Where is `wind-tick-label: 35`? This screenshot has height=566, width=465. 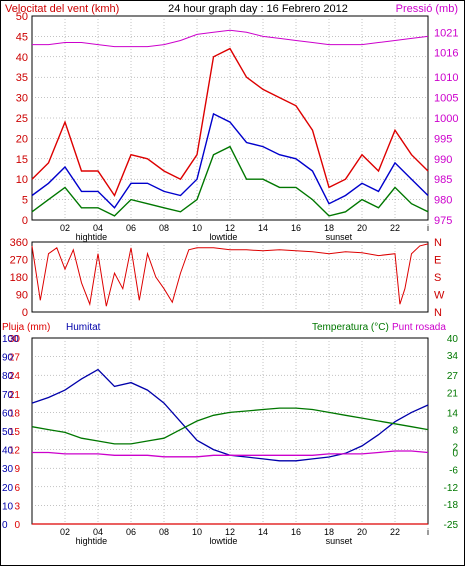 wind-tick-label: 35 is located at coordinates (22, 78).